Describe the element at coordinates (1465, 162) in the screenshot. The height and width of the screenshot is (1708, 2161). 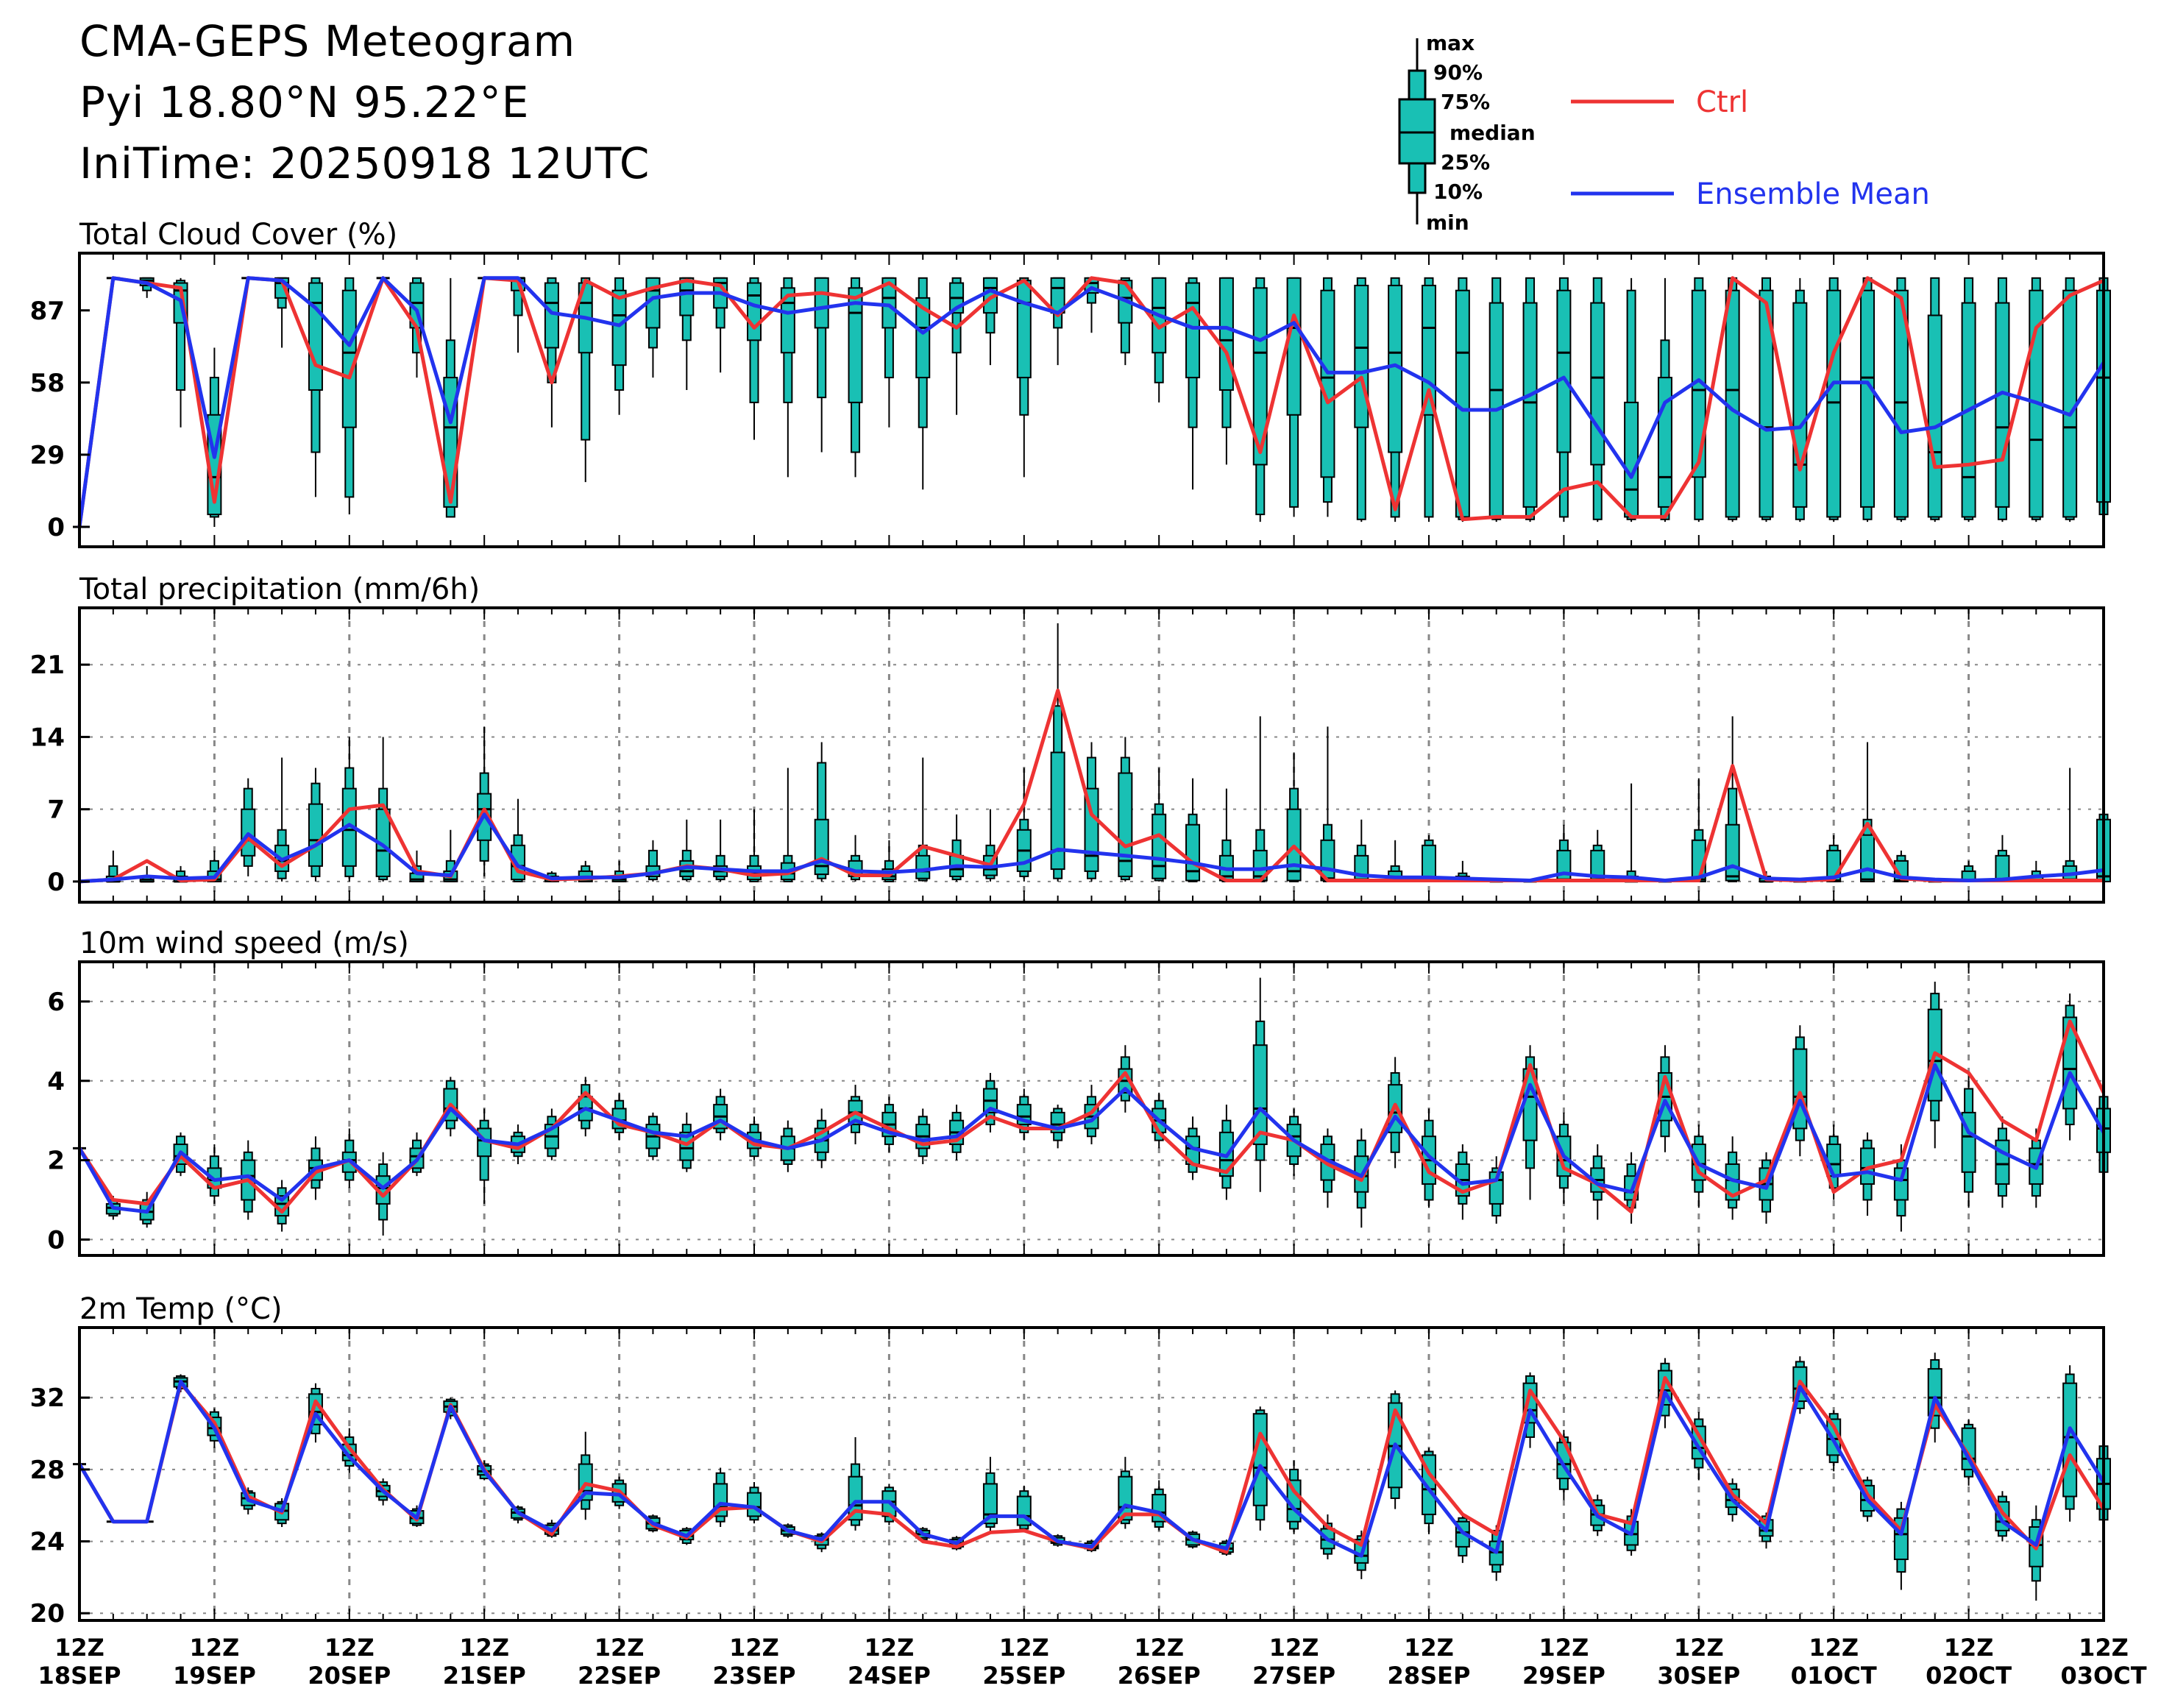
I see `legend-box-label: 25%` at that location.